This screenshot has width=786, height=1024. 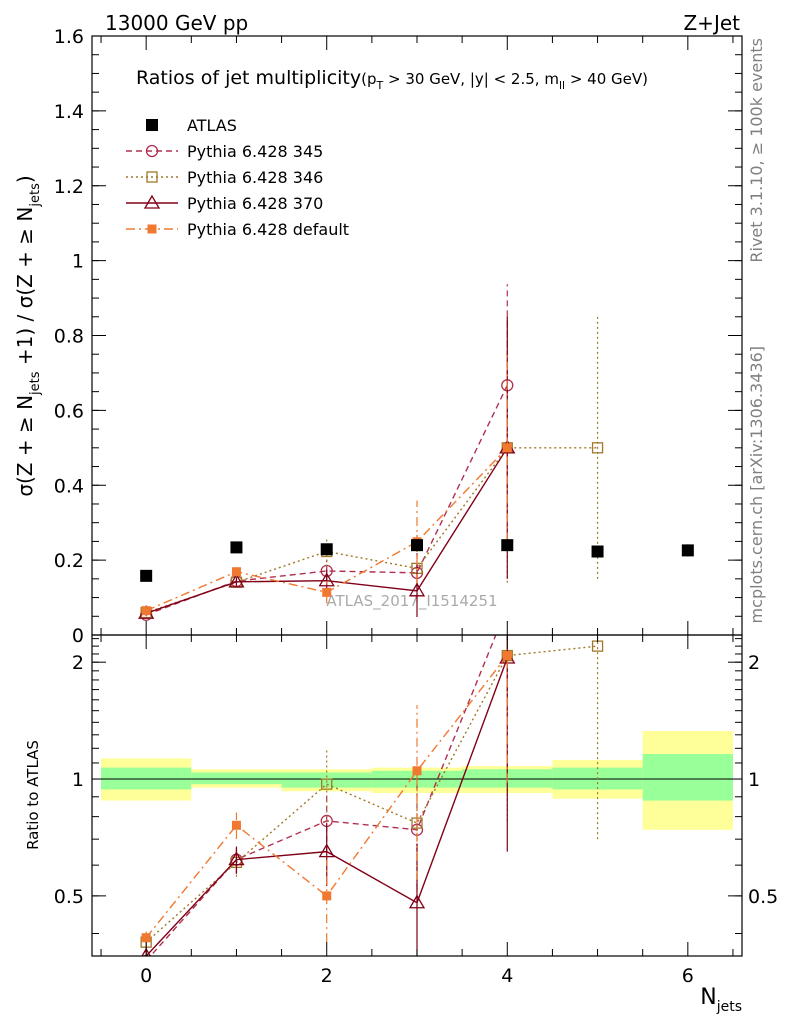 What do you see at coordinates (248, 78) in the screenshot?
I see `main-title-text: Ratios of jet multiplicity` at bounding box center [248, 78].